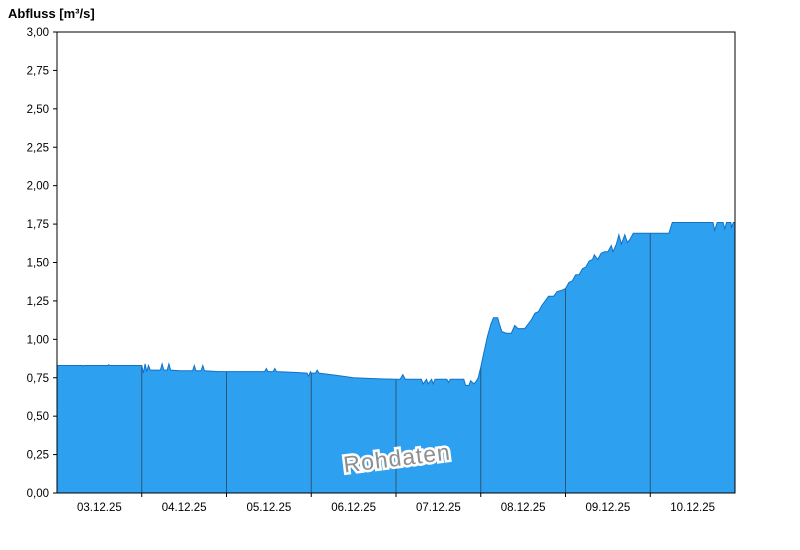 The height and width of the screenshot is (550, 800). Describe the element at coordinates (38, 71) in the screenshot. I see `y-tick-label: 2,75` at that location.